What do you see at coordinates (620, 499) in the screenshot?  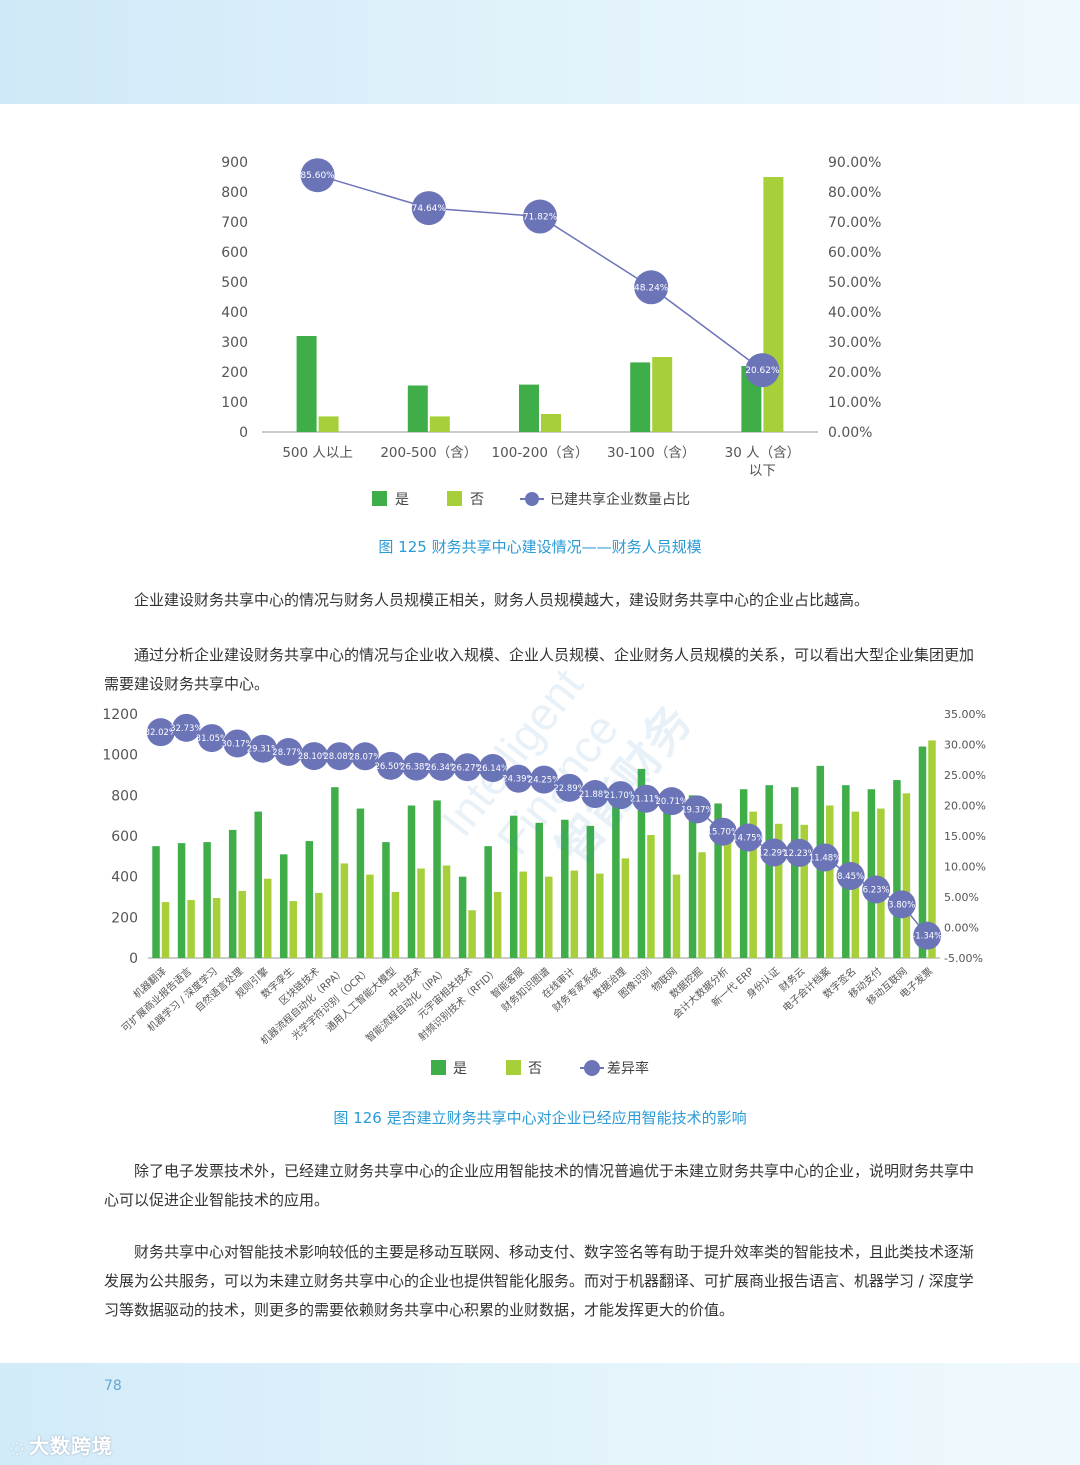 I see `legend-label-line: 已建共享企业数量占比` at bounding box center [620, 499].